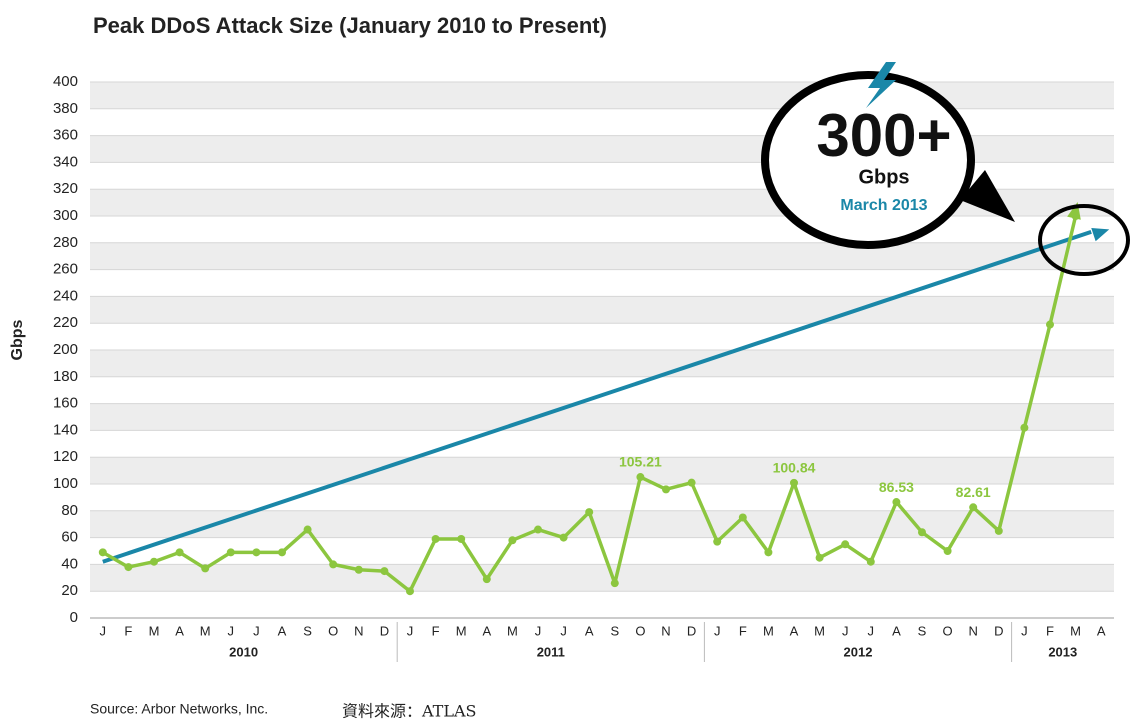  Describe the element at coordinates (640, 630) in the screenshot. I see `x-tick-label: O` at that location.